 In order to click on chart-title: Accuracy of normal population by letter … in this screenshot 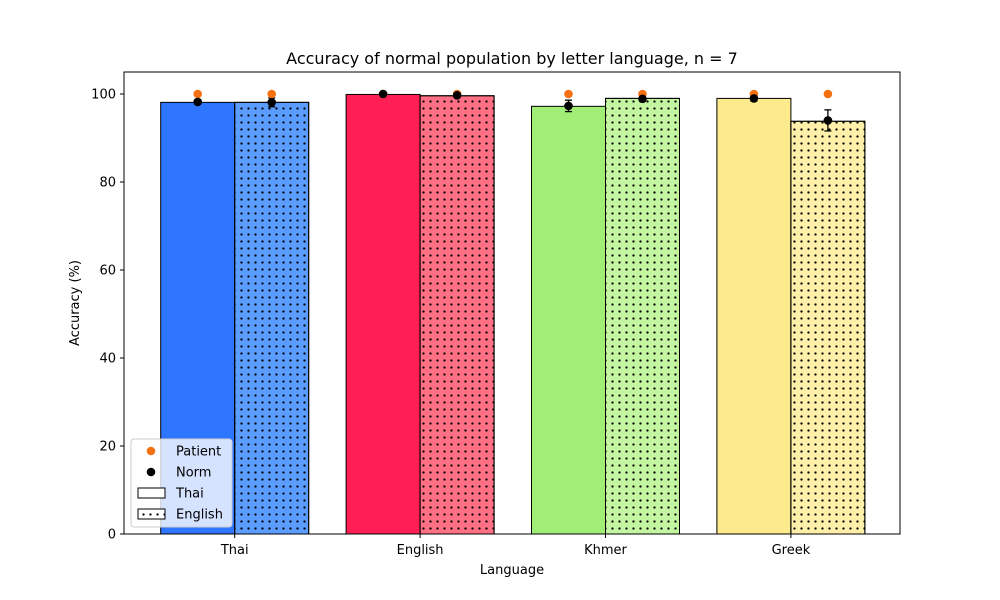, I will do `click(512, 58)`.